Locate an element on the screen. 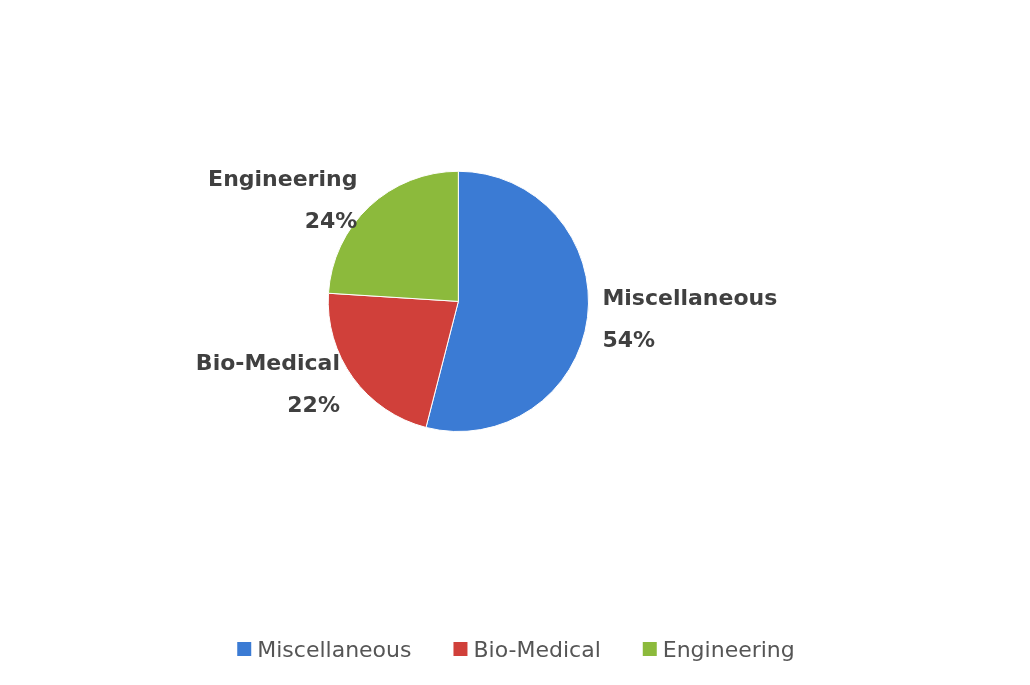  legend-label: Miscellaneous is located at coordinates (334, 649).